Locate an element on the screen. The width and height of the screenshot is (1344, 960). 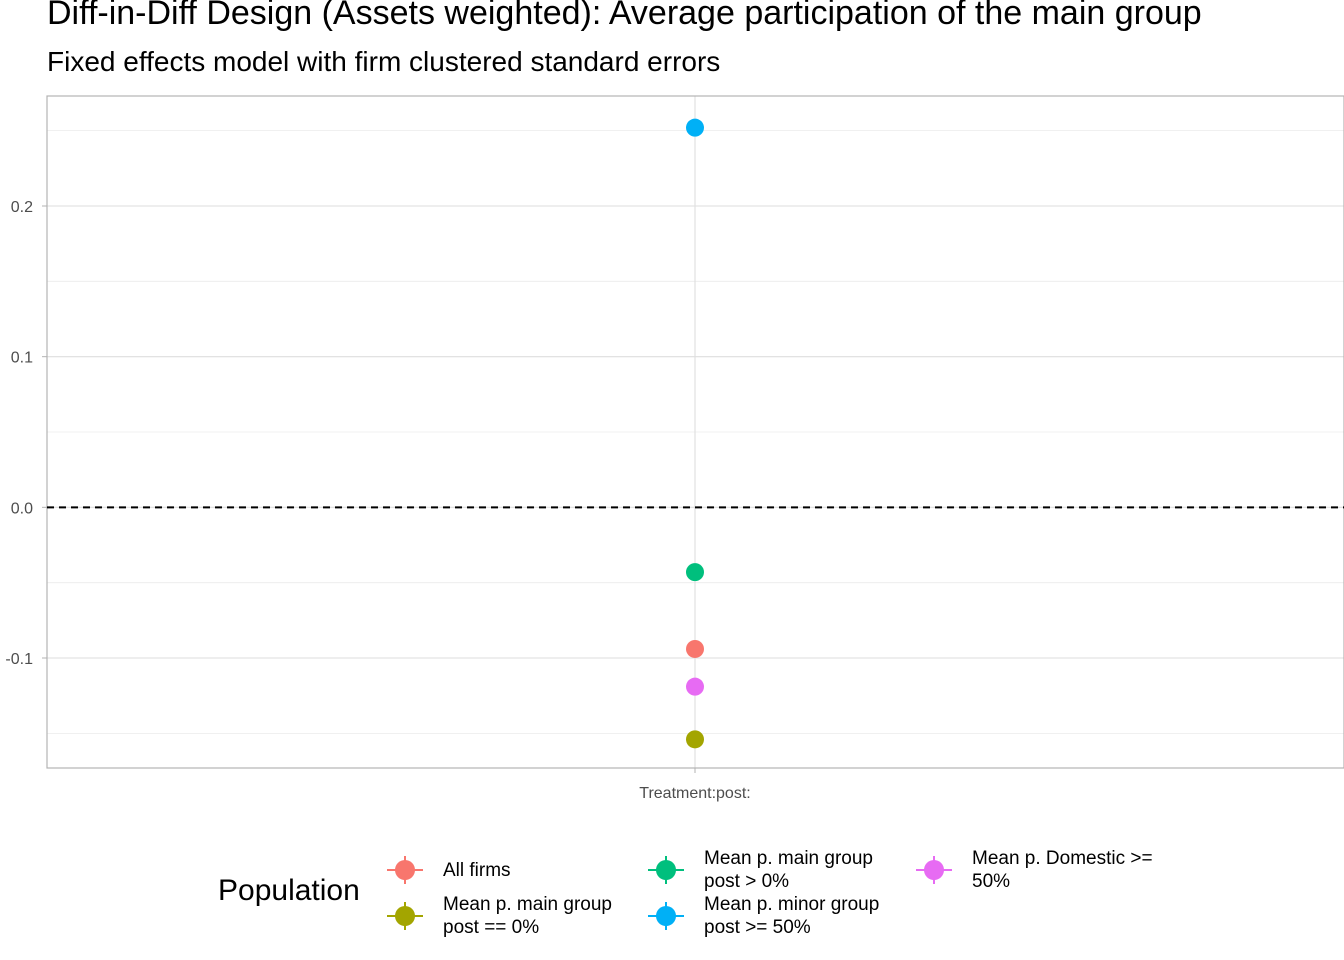
legend-label-4: Mean p. minor group post >= 50% is located at coordinates (792, 916).